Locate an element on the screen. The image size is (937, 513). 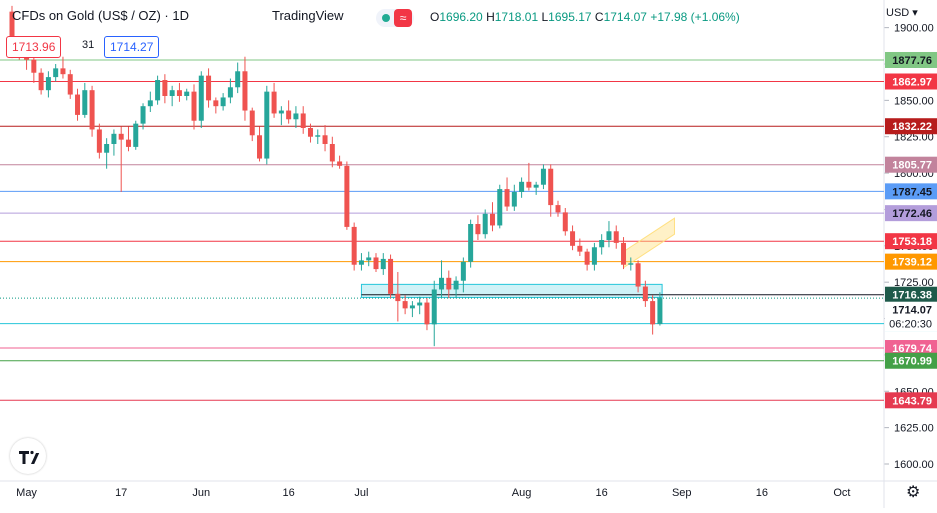
currency-selector: USD ▾ is located at coordinates (902, 12).